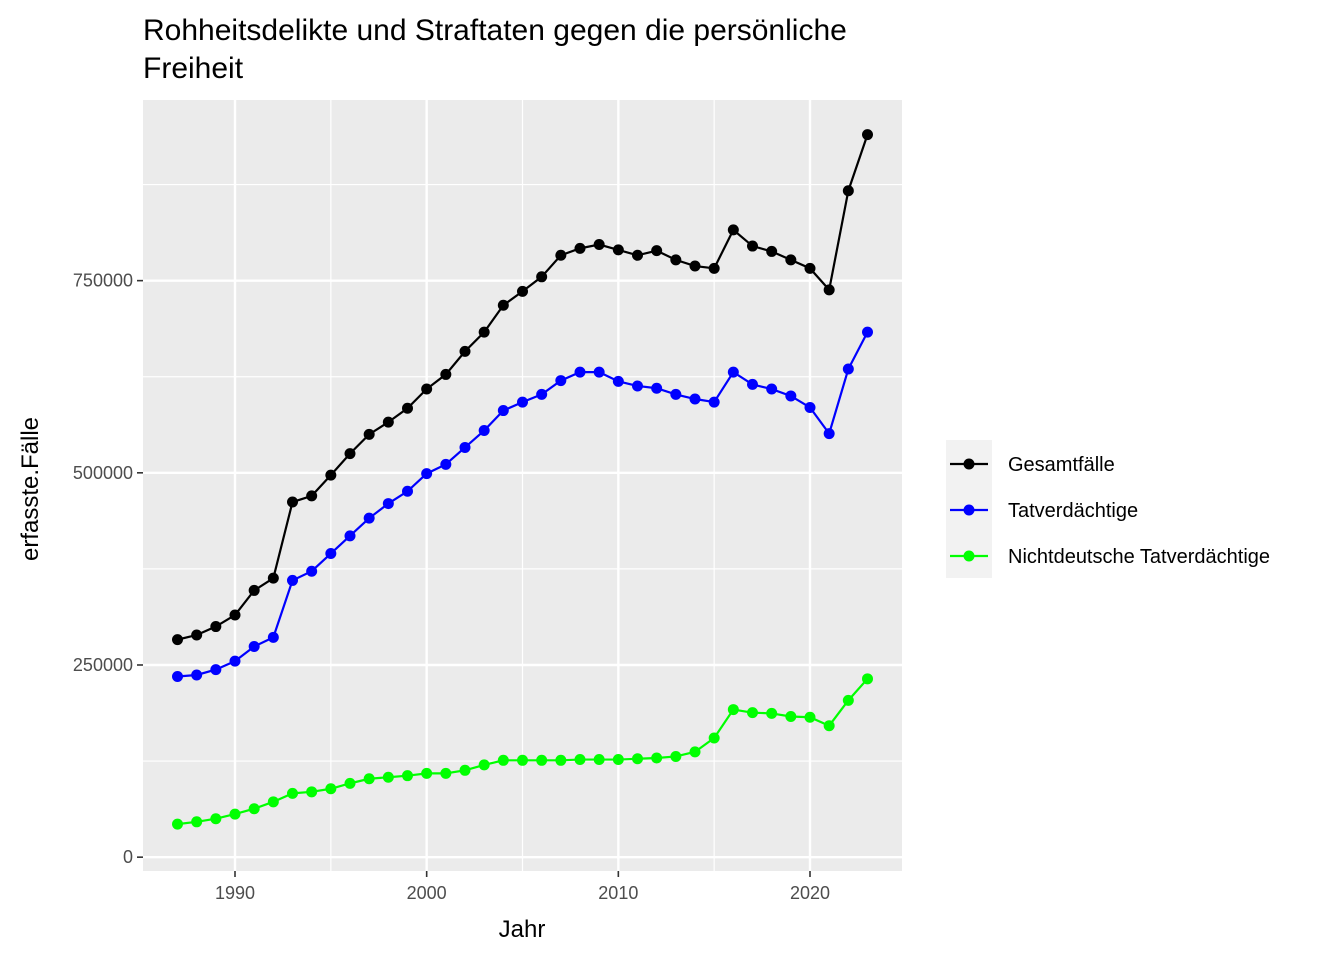 The height and width of the screenshot is (960, 1344). What do you see at coordinates (128, 857) in the screenshot?
I see `y-tick-label: 0` at bounding box center [128, 857].